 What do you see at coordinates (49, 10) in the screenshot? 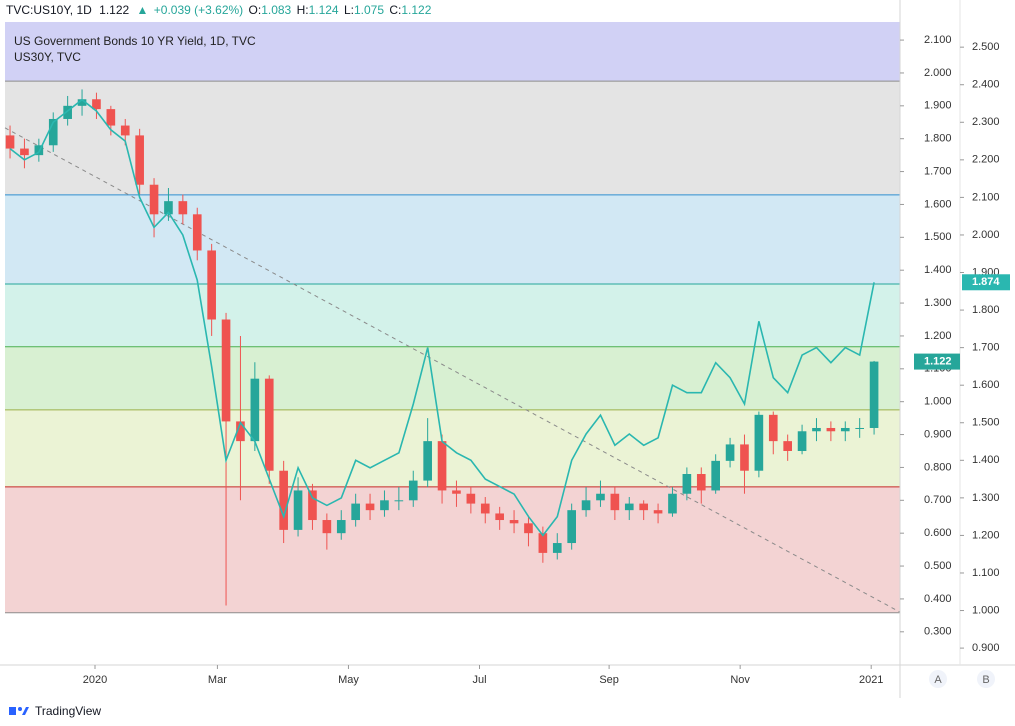
I see `symbol: TVC:US10Y, 1D` at bounding box center [49, 10].